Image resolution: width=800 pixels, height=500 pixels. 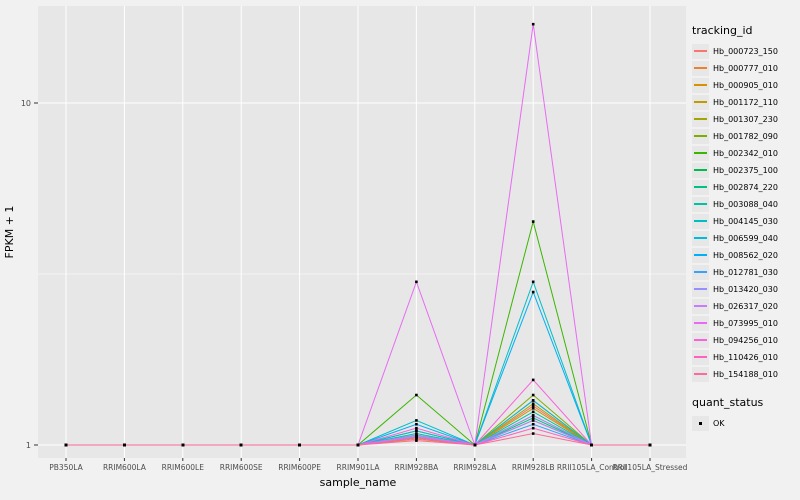 I want to click on x-tick-label: RRIM600LA, so click(x=125, y=467).